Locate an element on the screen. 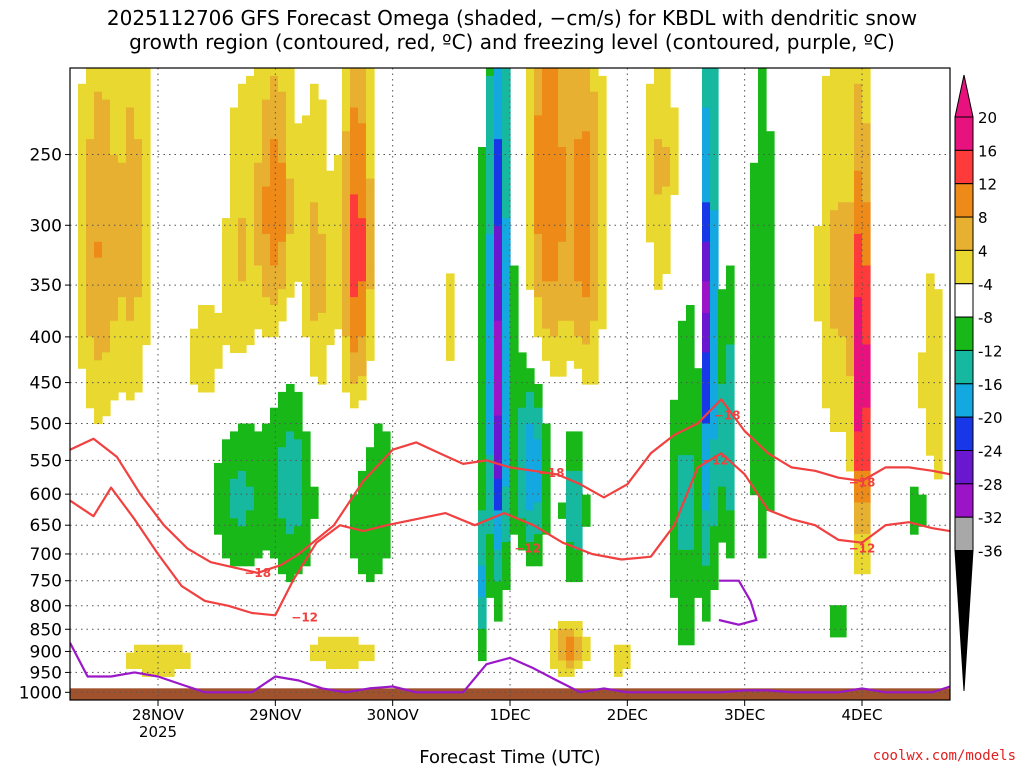 This screenshot has width=1024, height=768. y-tick-label: 500 is located at coordinates (46, 424).